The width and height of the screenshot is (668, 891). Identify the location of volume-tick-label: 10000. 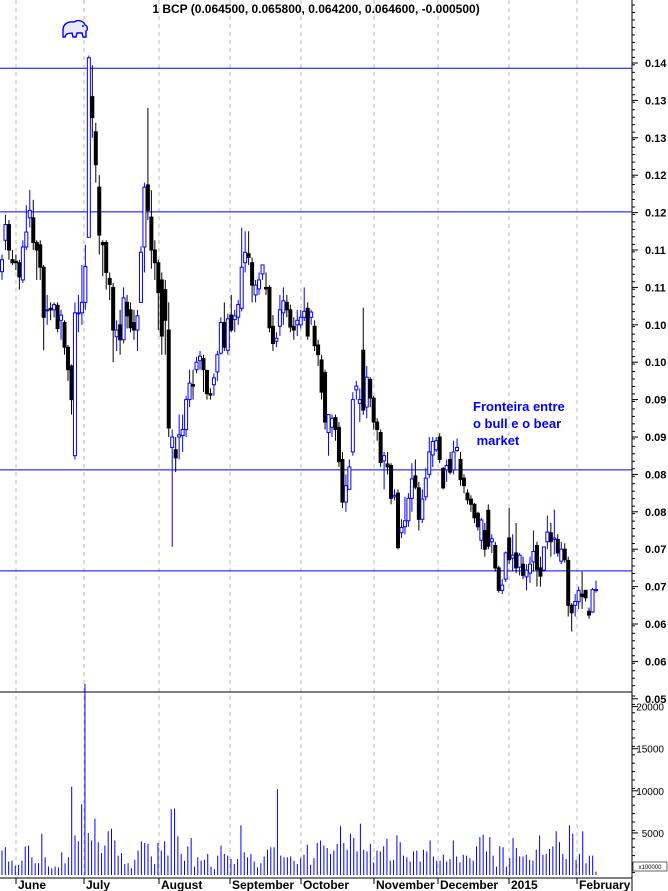
(650, 792).